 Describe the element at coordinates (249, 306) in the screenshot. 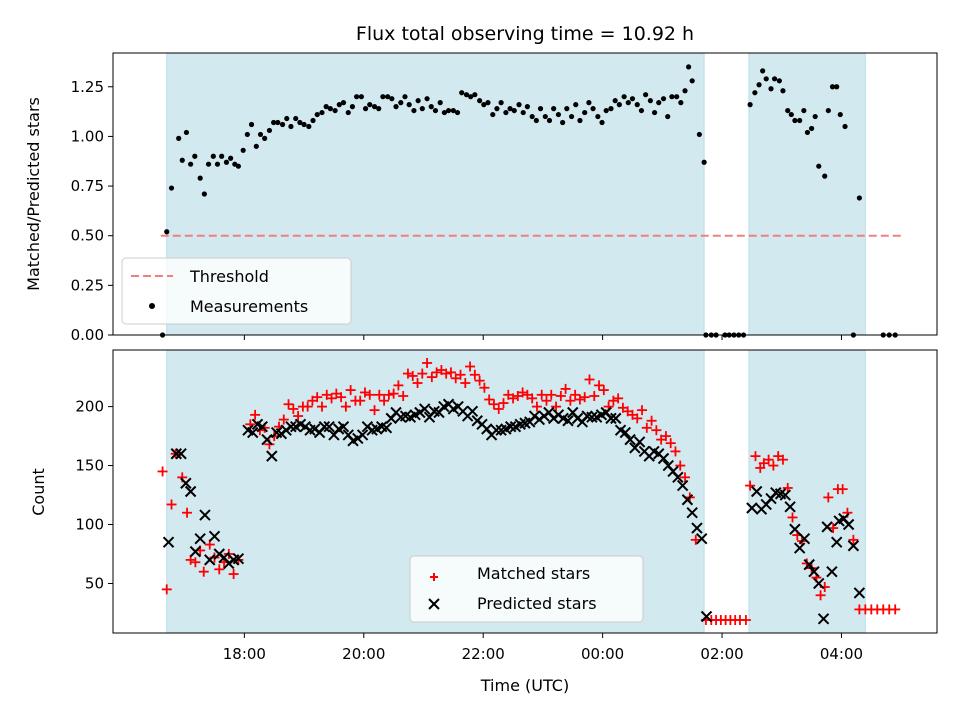

I see `legend-measurements-label: Measurements` at that location.